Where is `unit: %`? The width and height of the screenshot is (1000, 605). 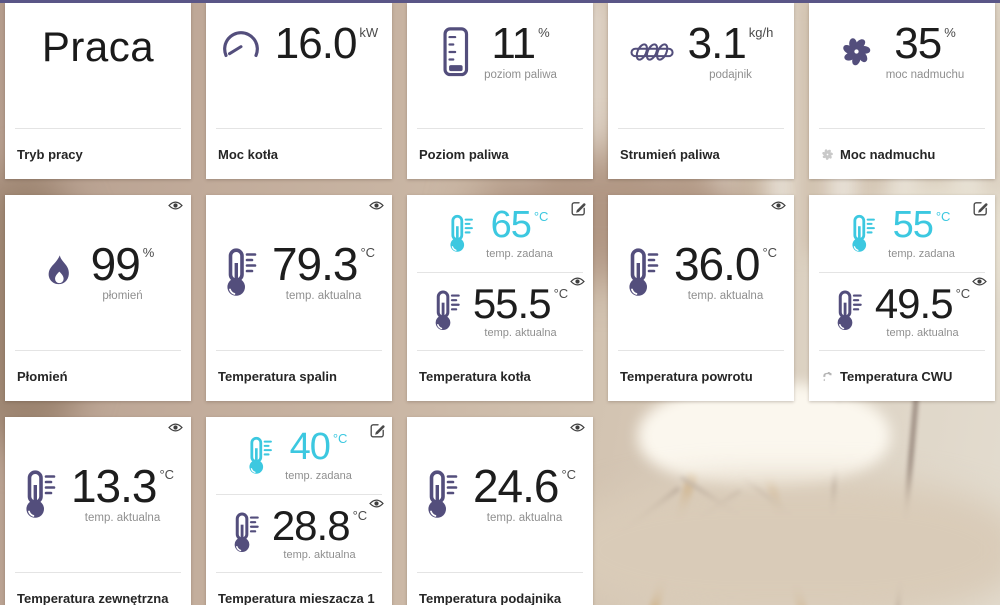 unit: % is located at coordinates (544, 32).